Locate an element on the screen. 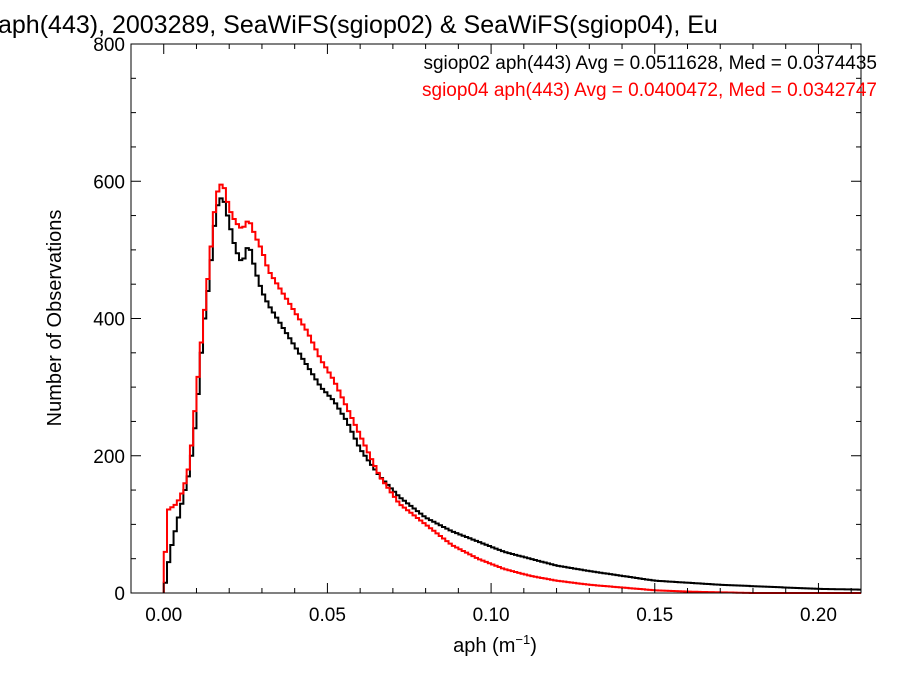  x-axis-label: aph (m−1) is located at coordinates (495, 644).